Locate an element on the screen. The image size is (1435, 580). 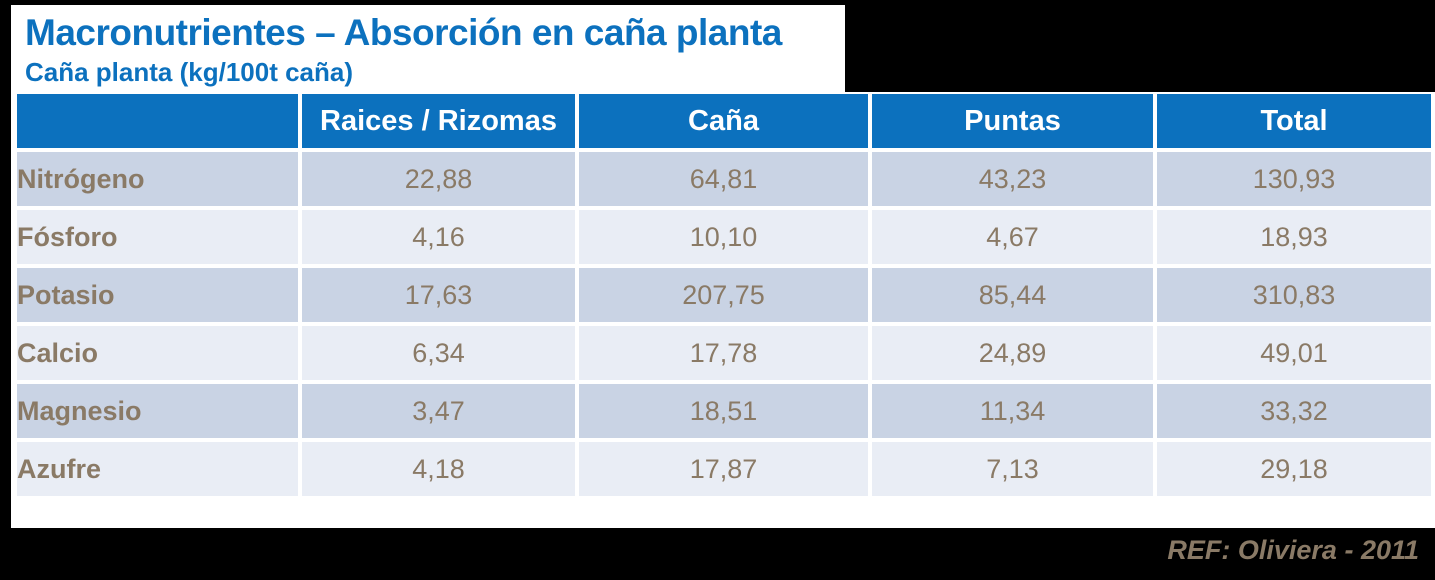
cell-value: 4,16 is located at coordinates (438, 237).